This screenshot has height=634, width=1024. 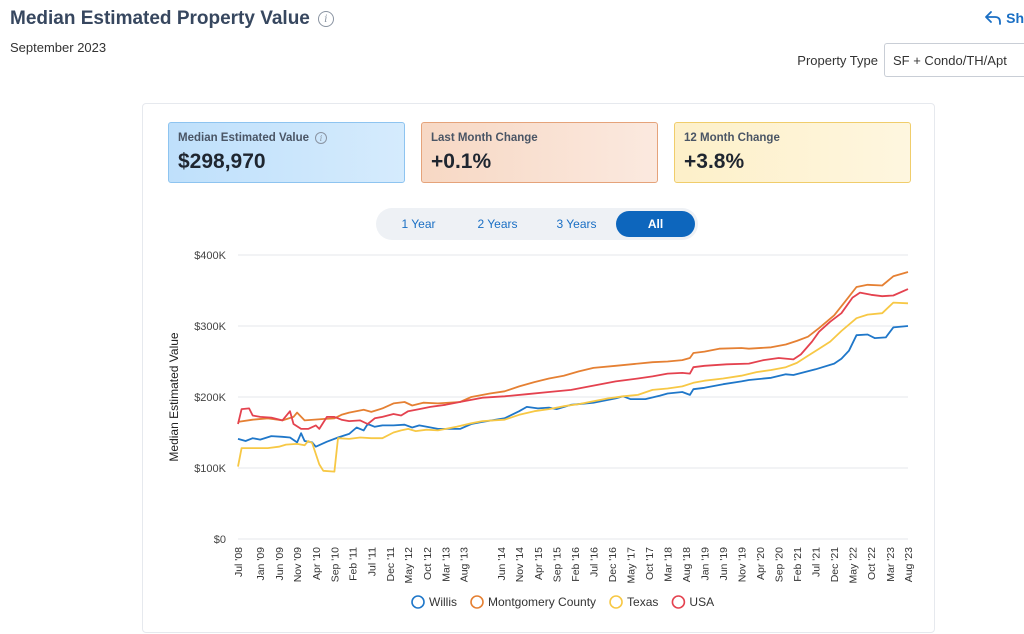 What do you see at coordinates (418, 224) in the screenshot?
I see `range-1-year-button: 1 Year` at bounding box center [418, 224].